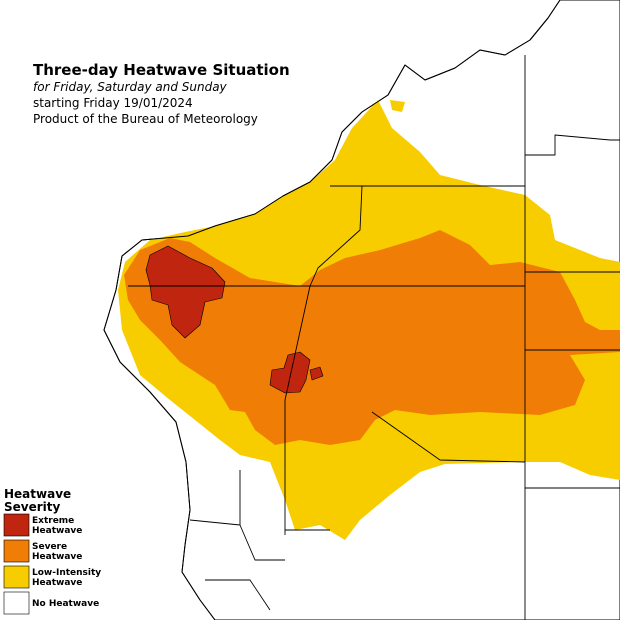 The width and height of the screenshot is (620, 620). What do you see at coordinates (130, 87) in the screenshot?
I see `map-subtitle: for Friday, Saturday and Sunday` at bounding box center [130, 87].